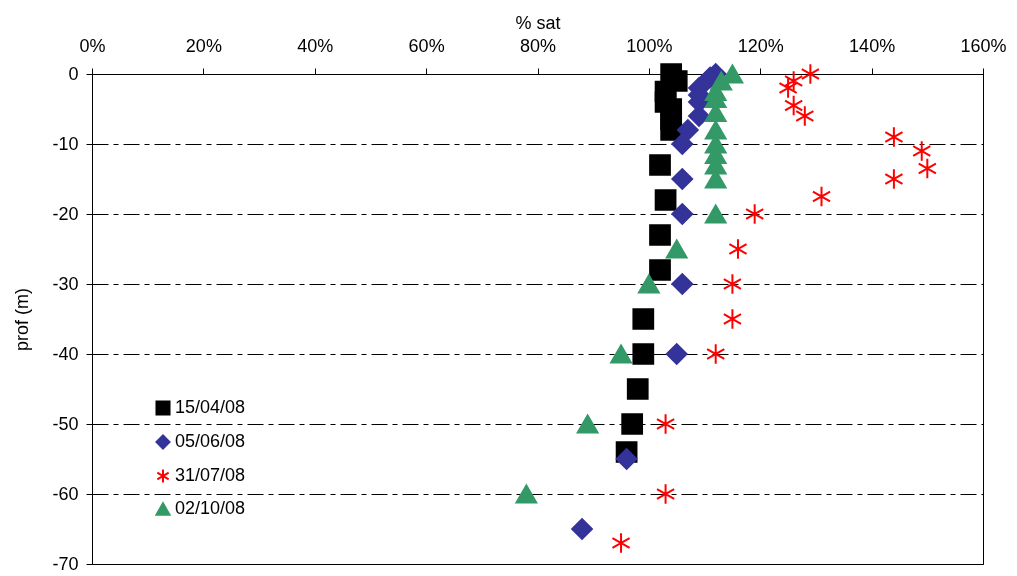 This screenshot has height=576, width=1017. I want to click on y-tick-label: -20, so click(65, 213).